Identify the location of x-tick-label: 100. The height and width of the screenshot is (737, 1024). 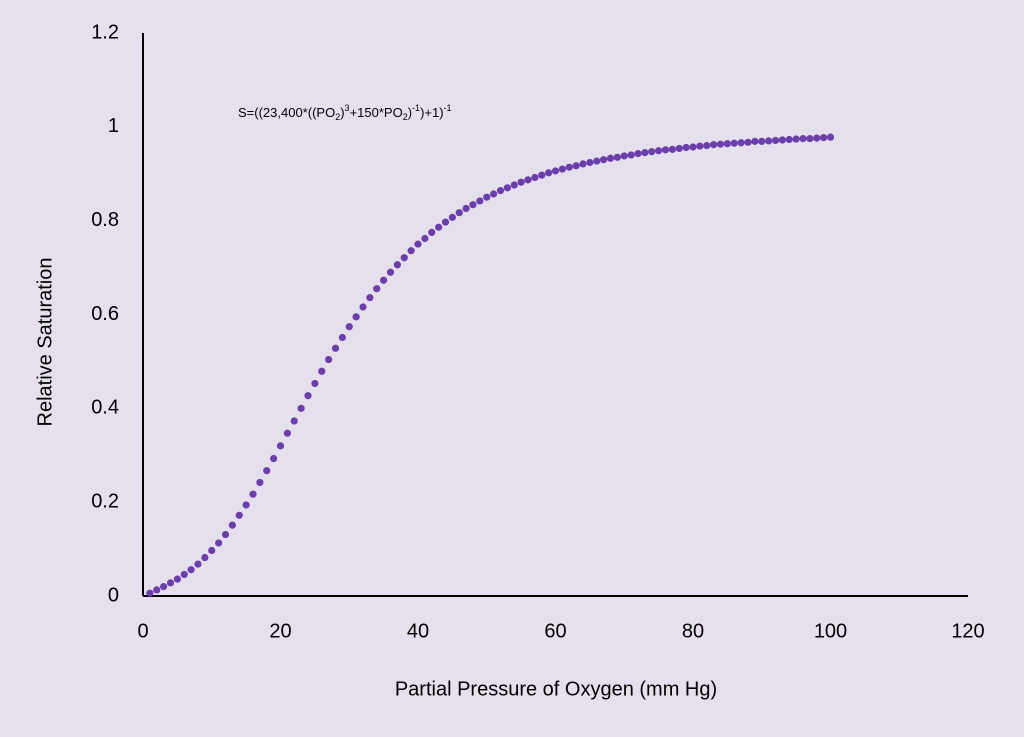
(830, 631).